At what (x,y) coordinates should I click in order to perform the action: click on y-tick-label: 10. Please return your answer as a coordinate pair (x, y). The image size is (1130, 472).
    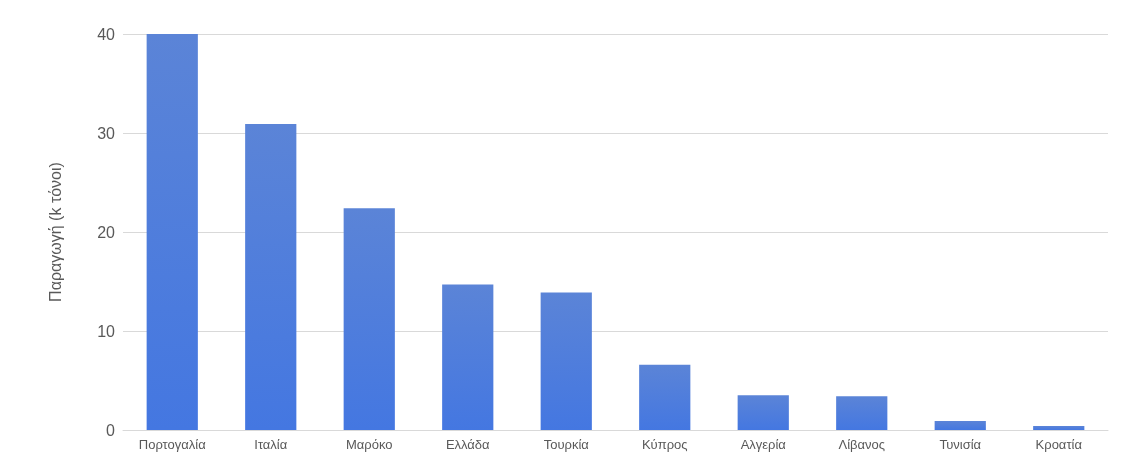
    Looking at the image, I should click on (106, 331).